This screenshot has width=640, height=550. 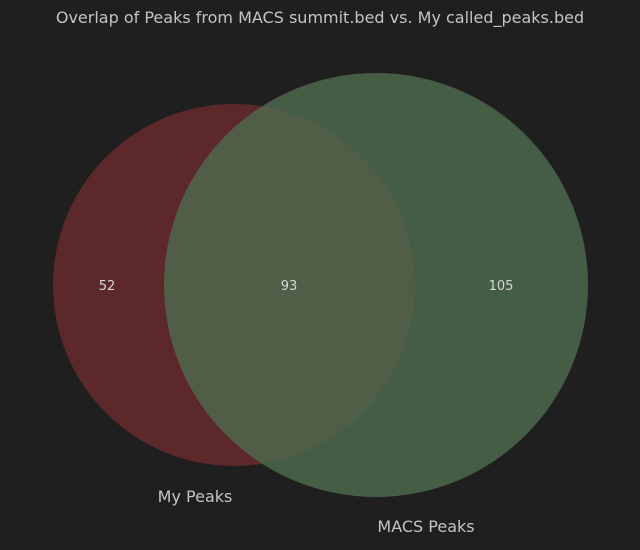 What do you see at coordinates (107, 286) in the screenshot?
I see `only-my-peaks-count: 52` at bounding box center [107, 286].